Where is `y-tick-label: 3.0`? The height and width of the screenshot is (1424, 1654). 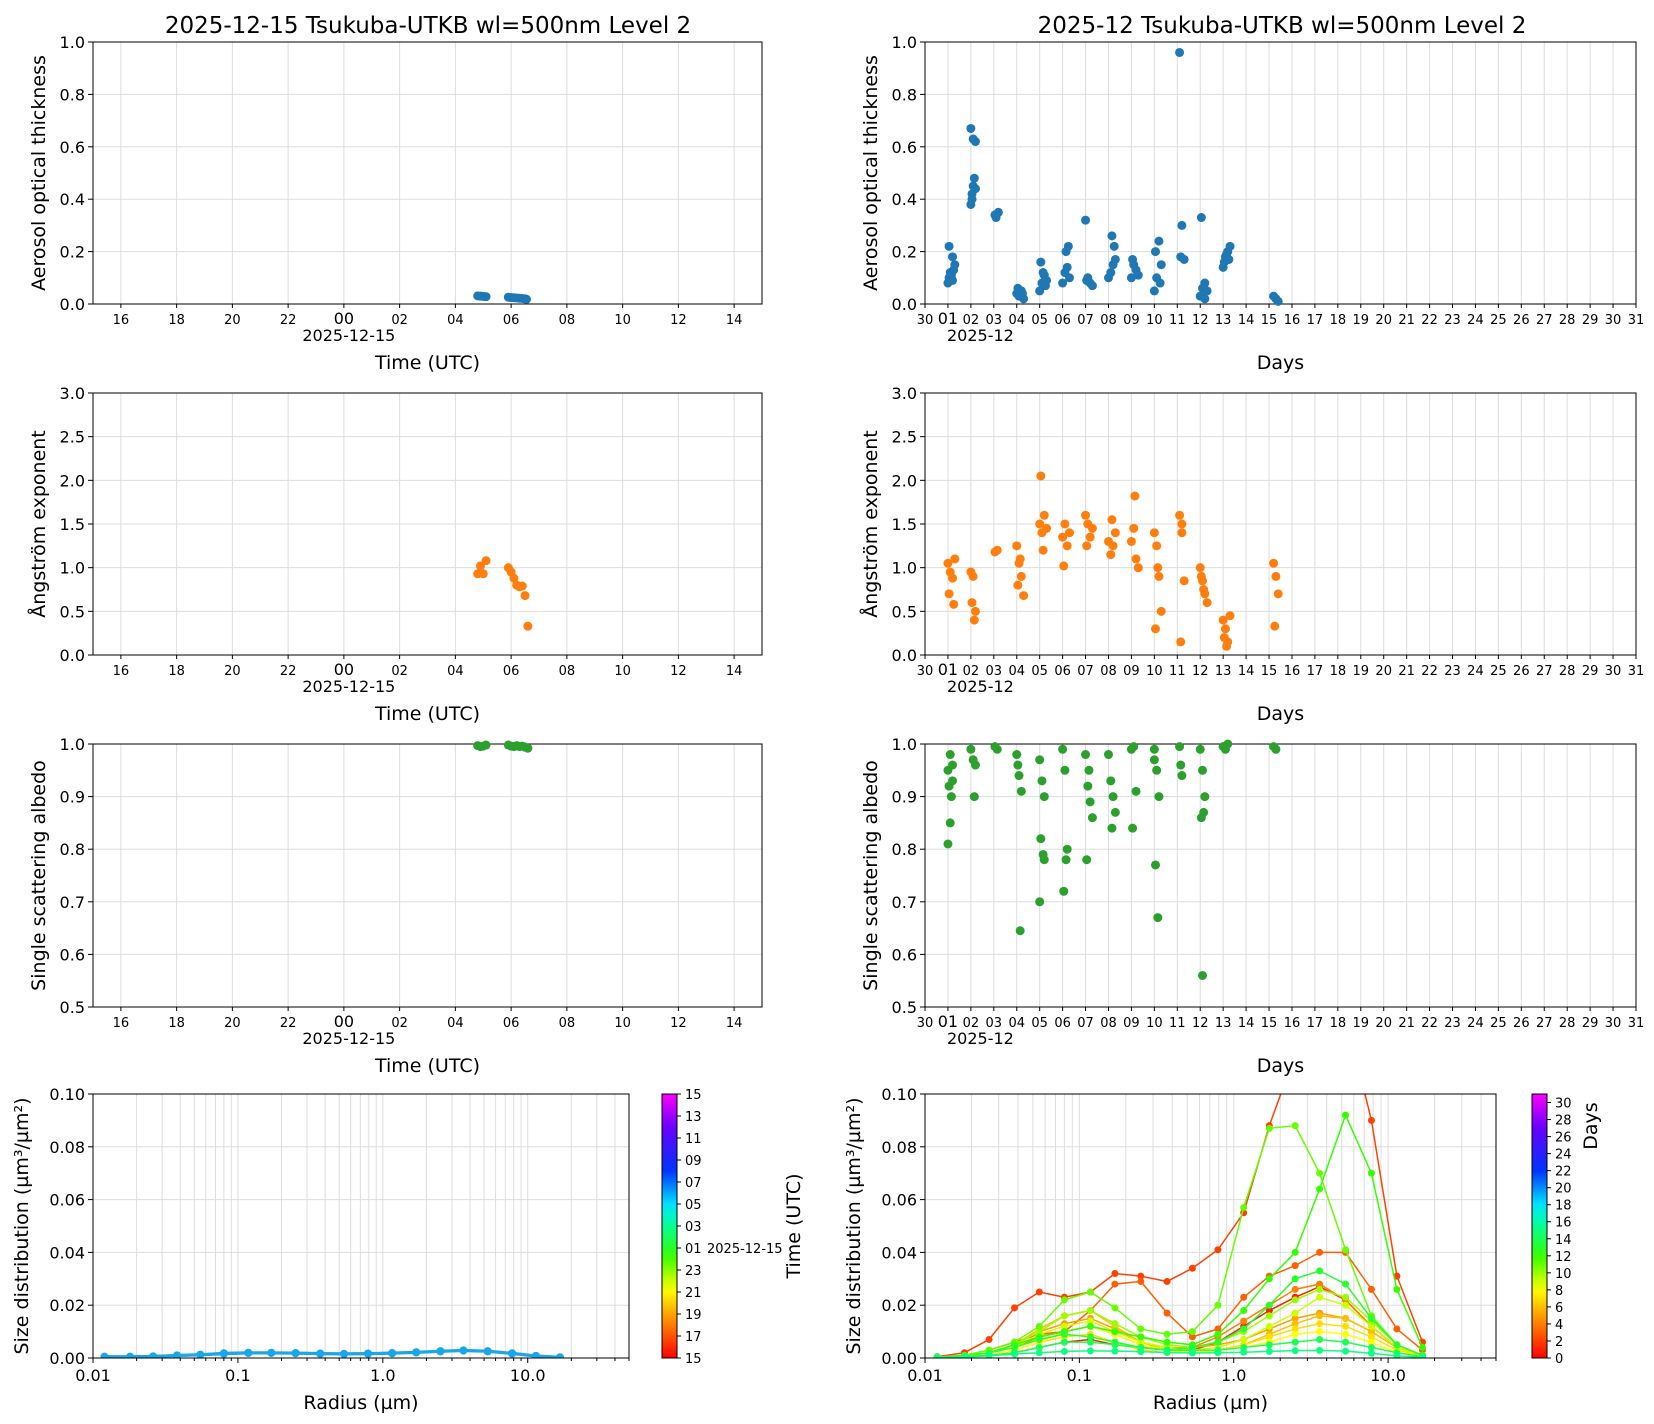 y-tick-label: 3.0 is located at coordinates (72, 393).